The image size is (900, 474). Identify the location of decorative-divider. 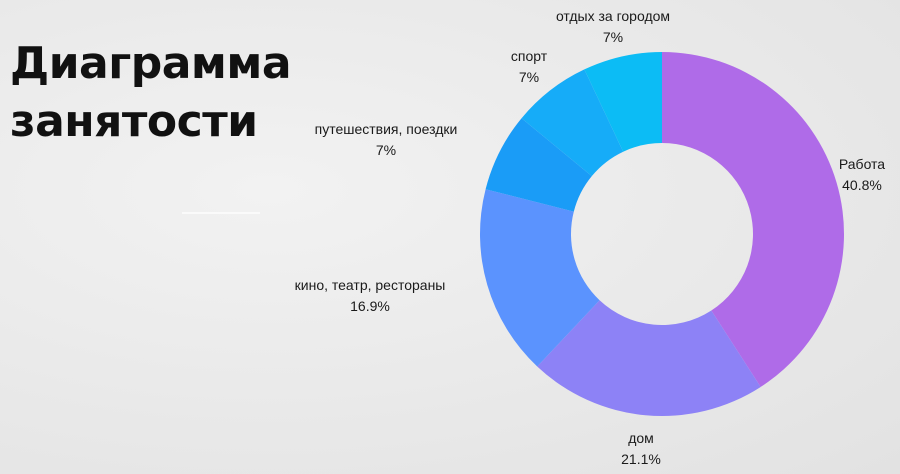
(221, 213).